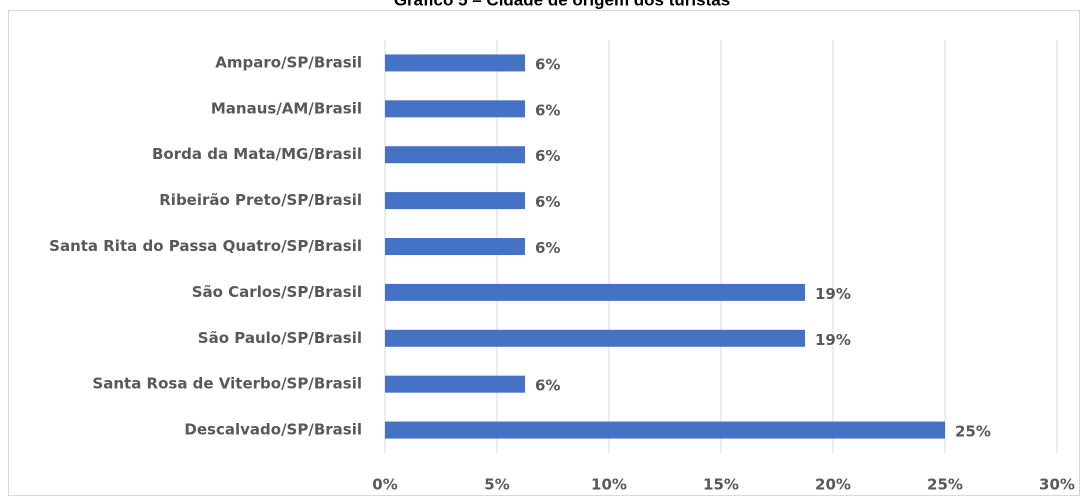 The height and width of the screenshot is (502, 1088). I want to click on data-label: 25%, so click(973, 432).